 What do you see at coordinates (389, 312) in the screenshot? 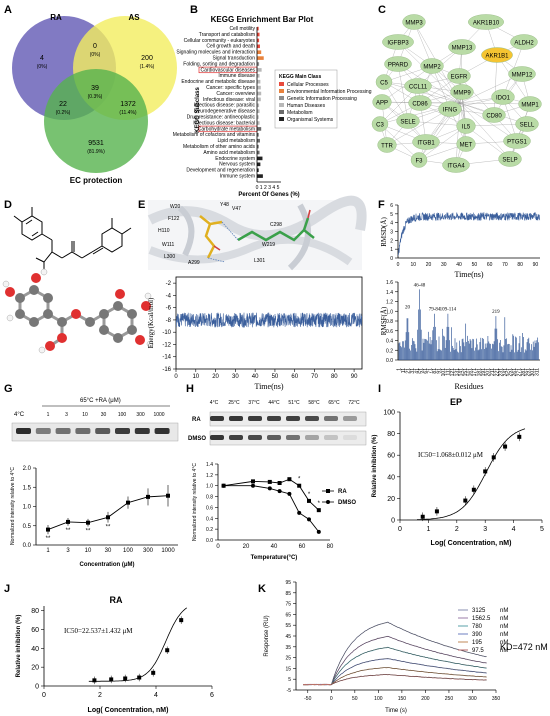
I see `rmsf-y-tick-label: 1.0` at bounding box center [389, 312].